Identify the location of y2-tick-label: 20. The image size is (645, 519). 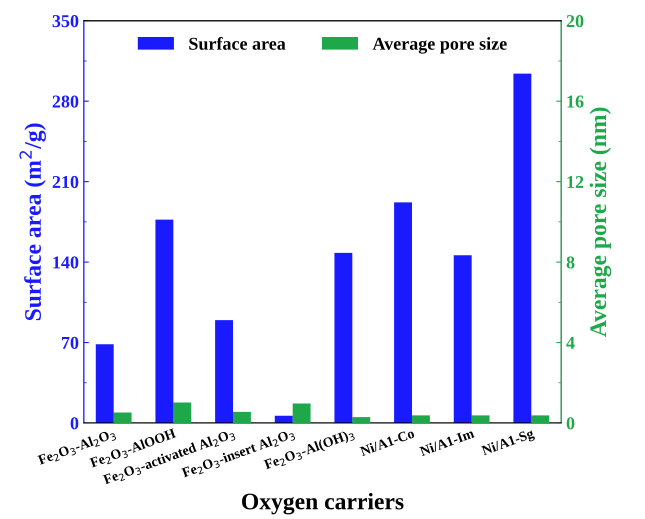
(575, 21).